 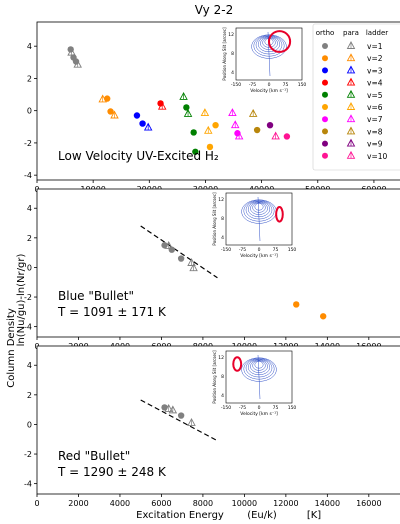 What do you see at coordinates (375, 70) in the screenshot?
I see `legend-entry-label: v=3` at bounding box center [375, 70].